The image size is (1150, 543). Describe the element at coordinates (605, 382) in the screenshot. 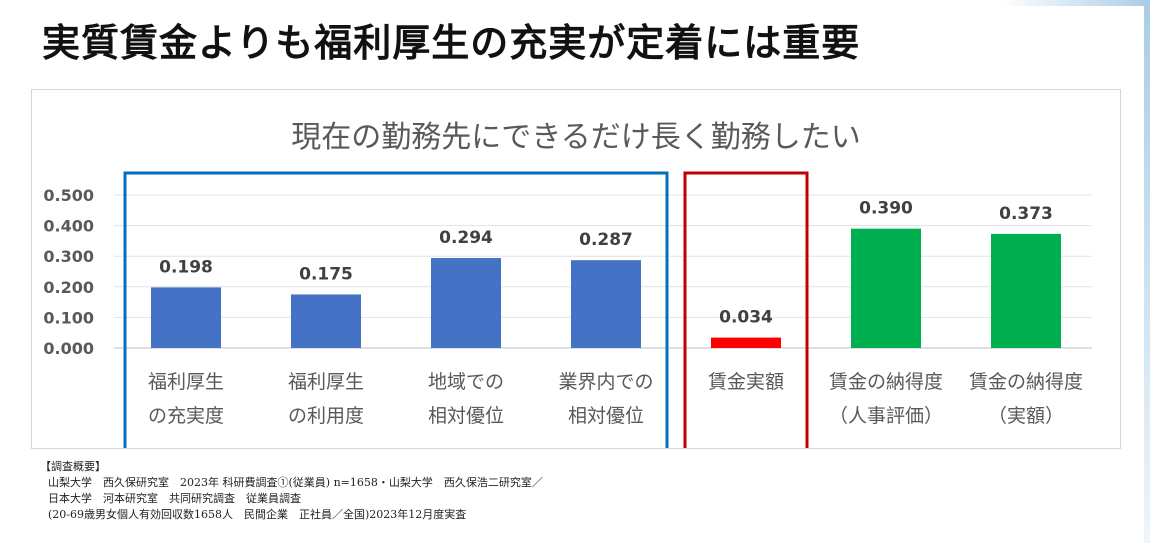

I see `category-label: 業界内での` at that location.